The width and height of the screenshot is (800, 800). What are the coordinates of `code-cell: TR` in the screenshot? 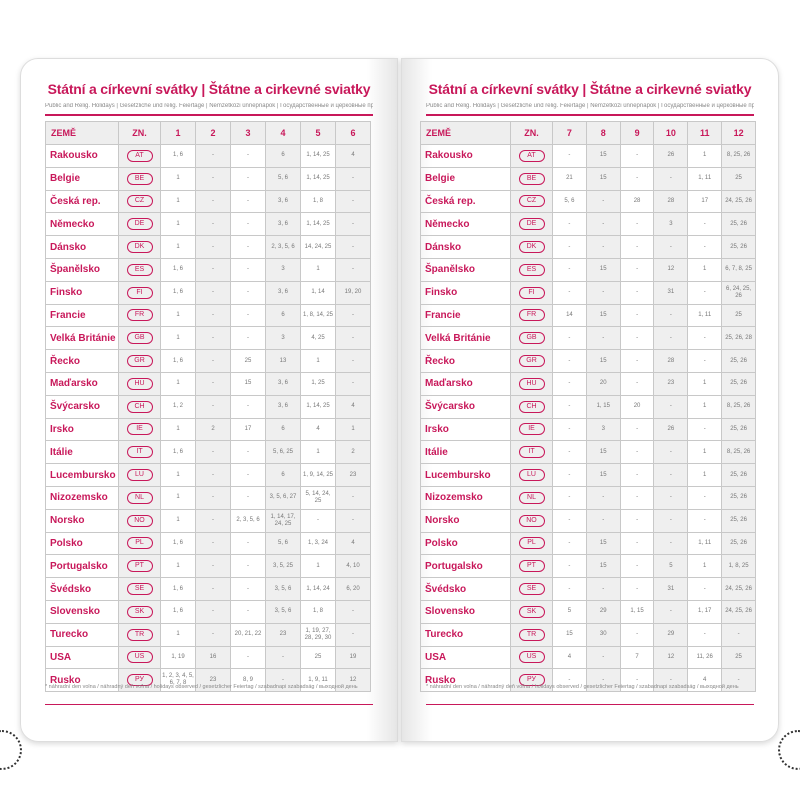 It's located at (531, 634).